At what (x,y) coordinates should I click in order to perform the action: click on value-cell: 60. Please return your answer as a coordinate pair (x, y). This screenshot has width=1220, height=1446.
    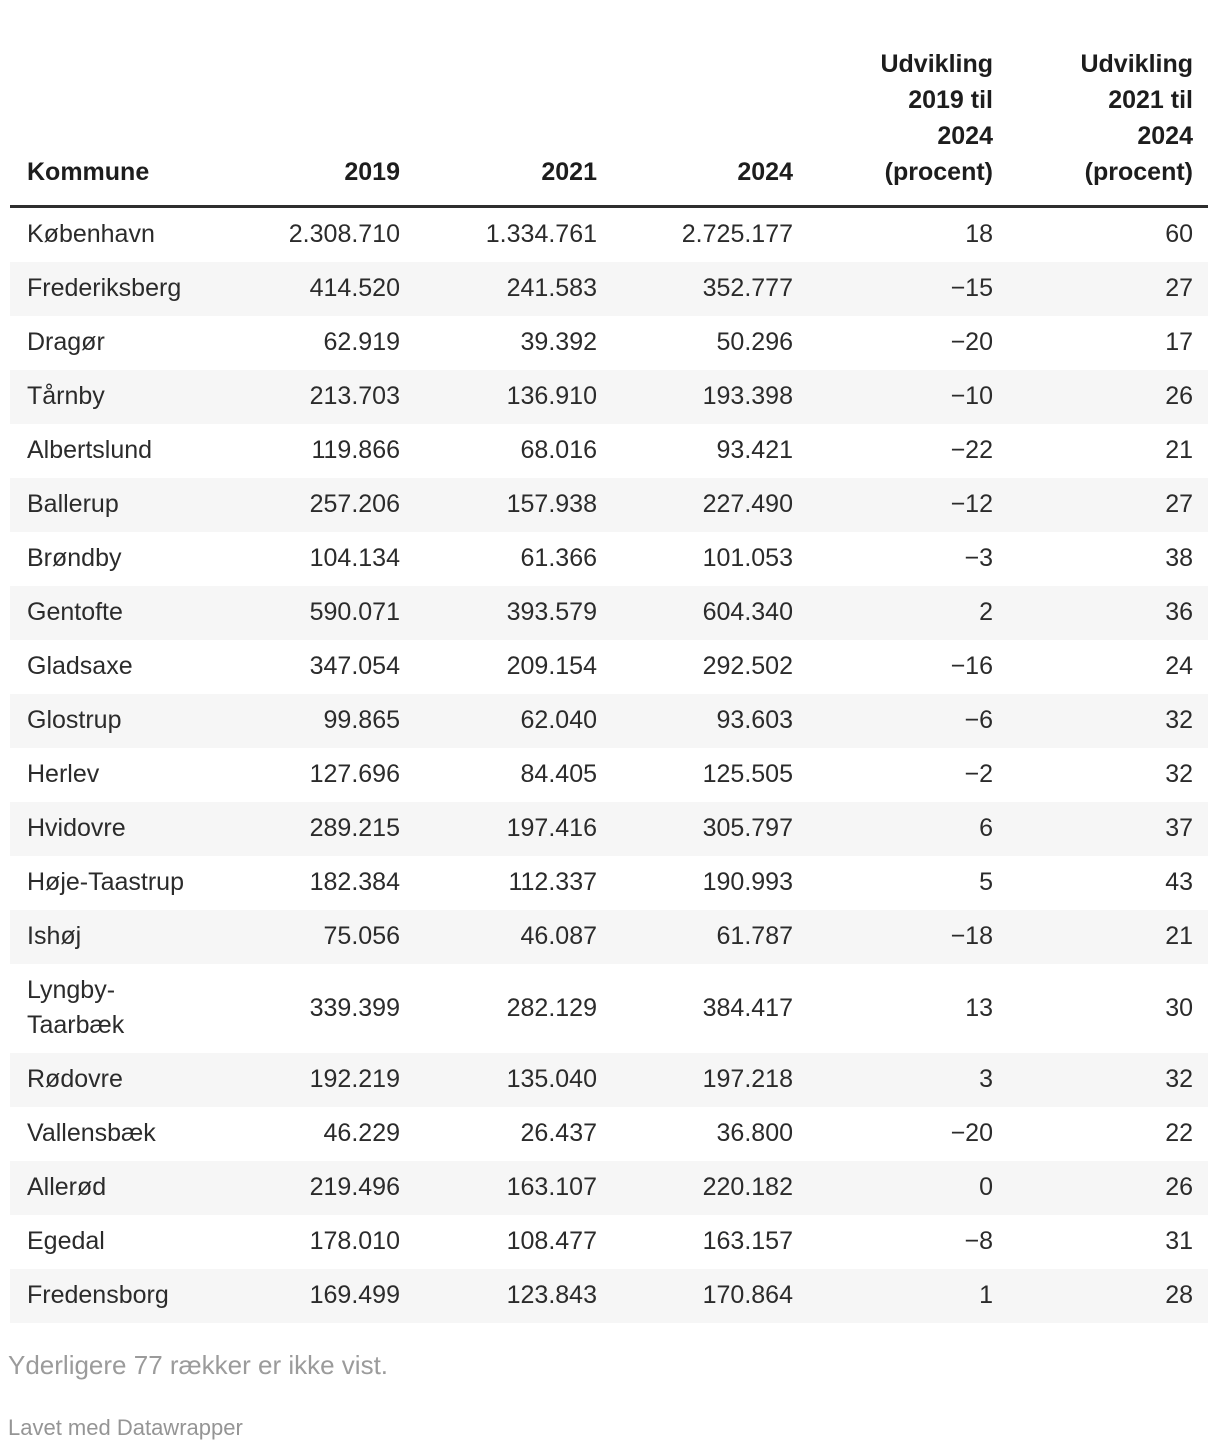
    Looking at the image, I should click on (1179, 234).